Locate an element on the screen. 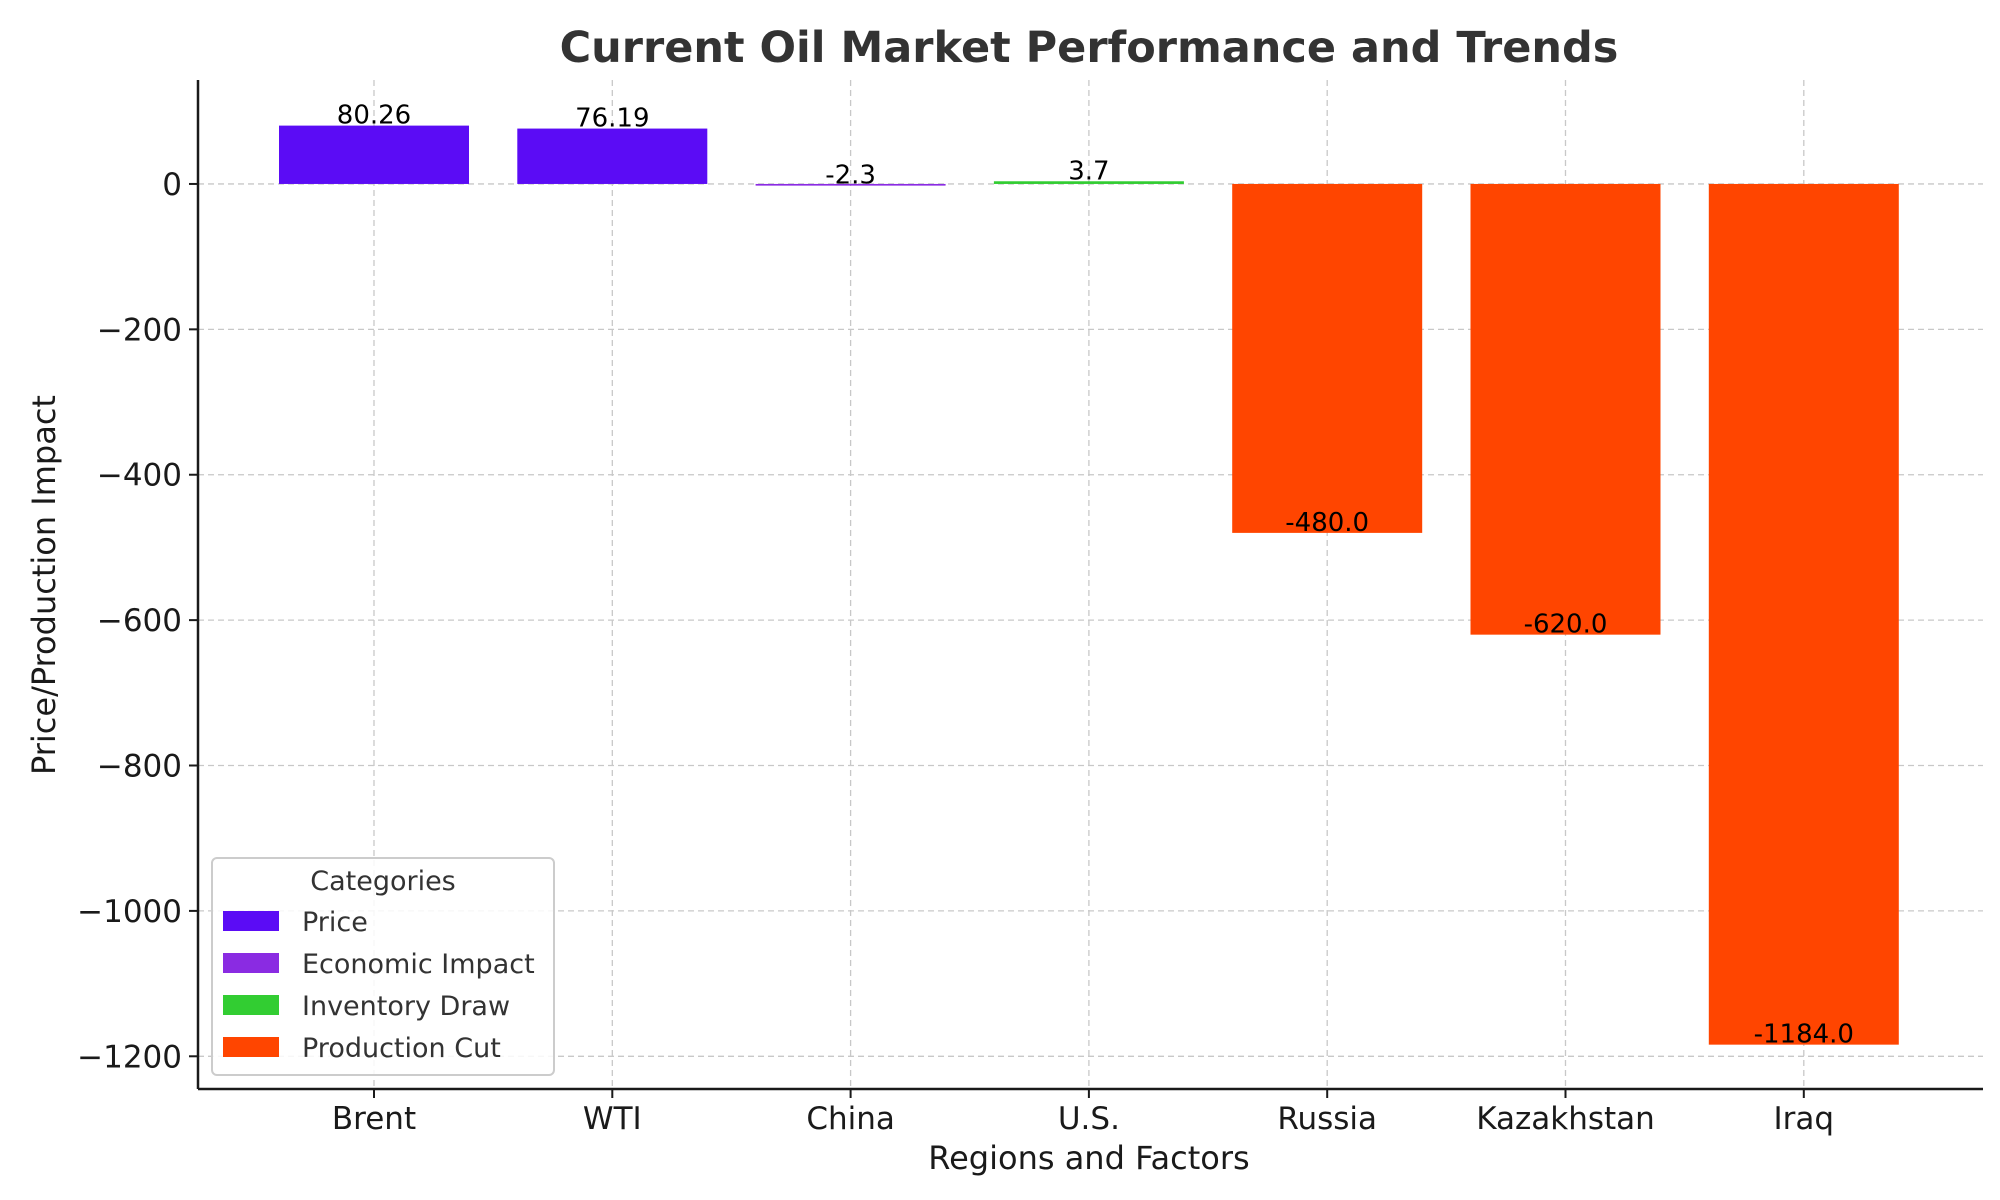 Image resolution: width=2000 pixels, height=1200 pixels. y-tick-label: 0 is located at coordinates (172, 185).